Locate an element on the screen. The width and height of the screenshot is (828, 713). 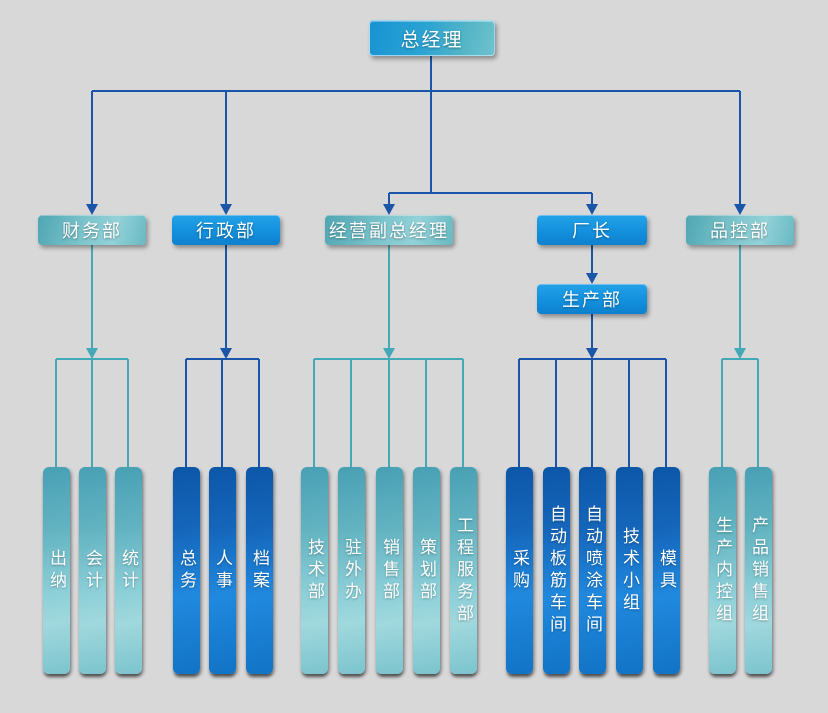
leaf-label: 采购 is located at coordinates (519, 570).